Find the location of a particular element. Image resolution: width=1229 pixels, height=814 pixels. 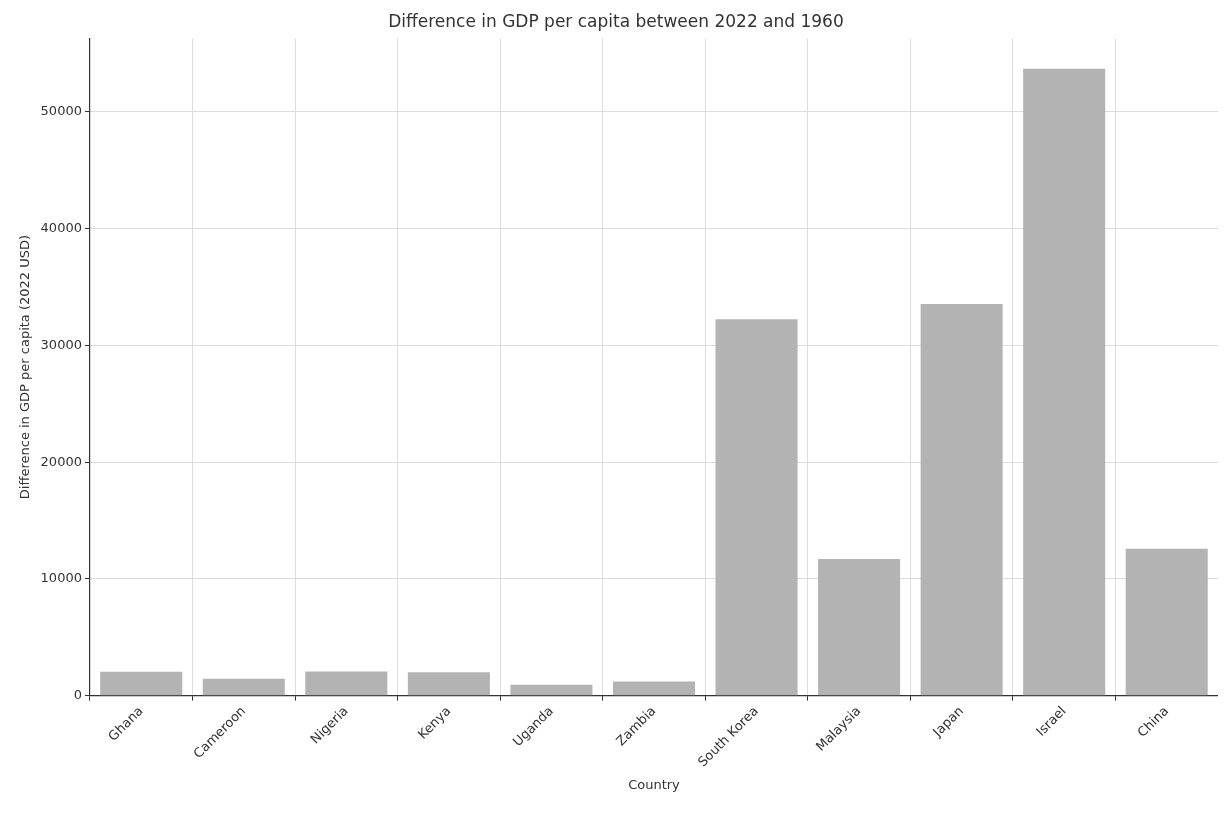

x-axis-title: Country is located at coordinates (654, 784).